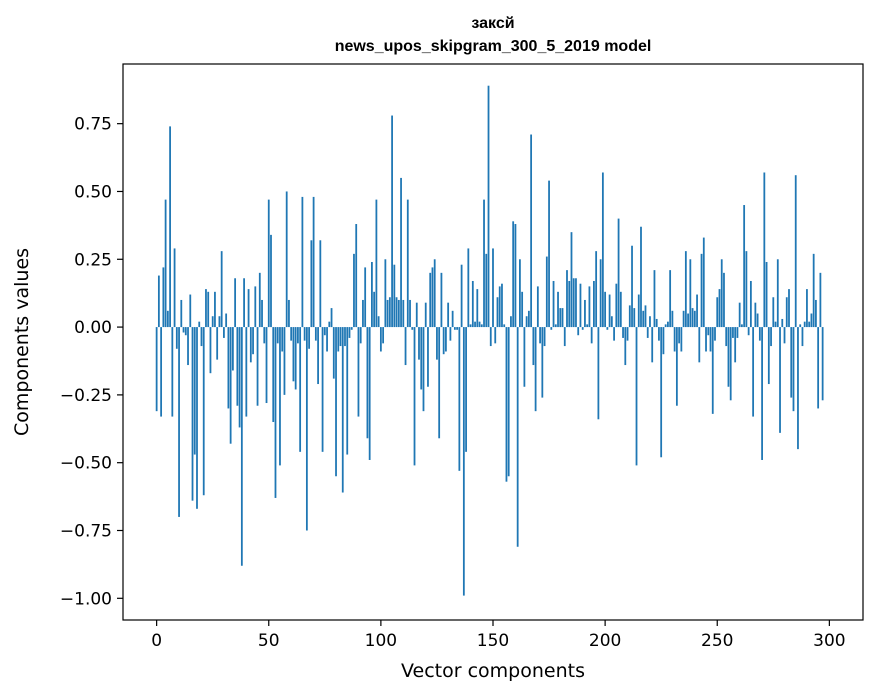 This screenshot has width=880, height=696. Describe the element at coordinates (93, 260) in the screenshot. I see `y-tick-label: 0.25` at that location.